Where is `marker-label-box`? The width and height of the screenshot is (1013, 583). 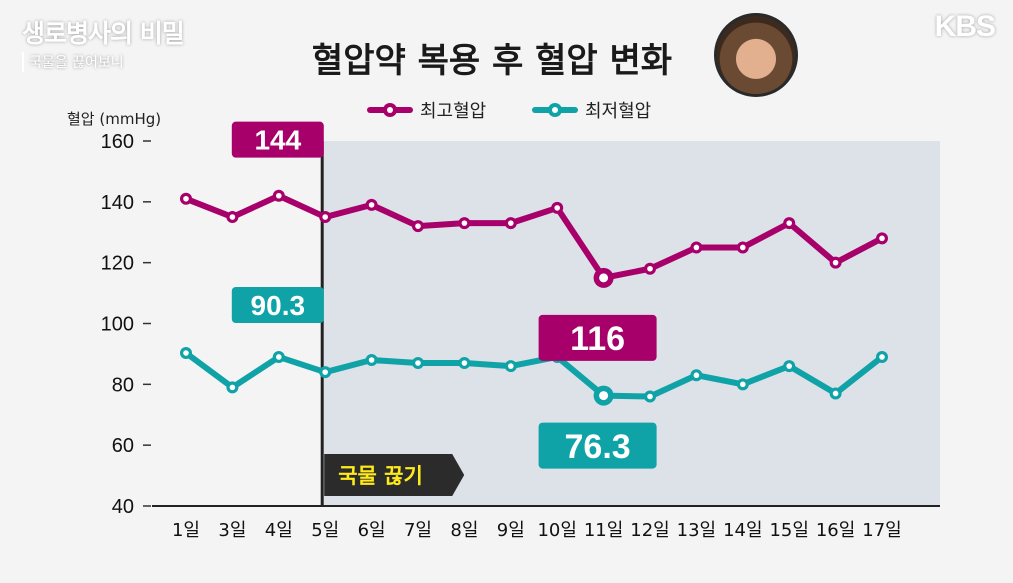
marker-label-box is located at coordinates (394, 475).